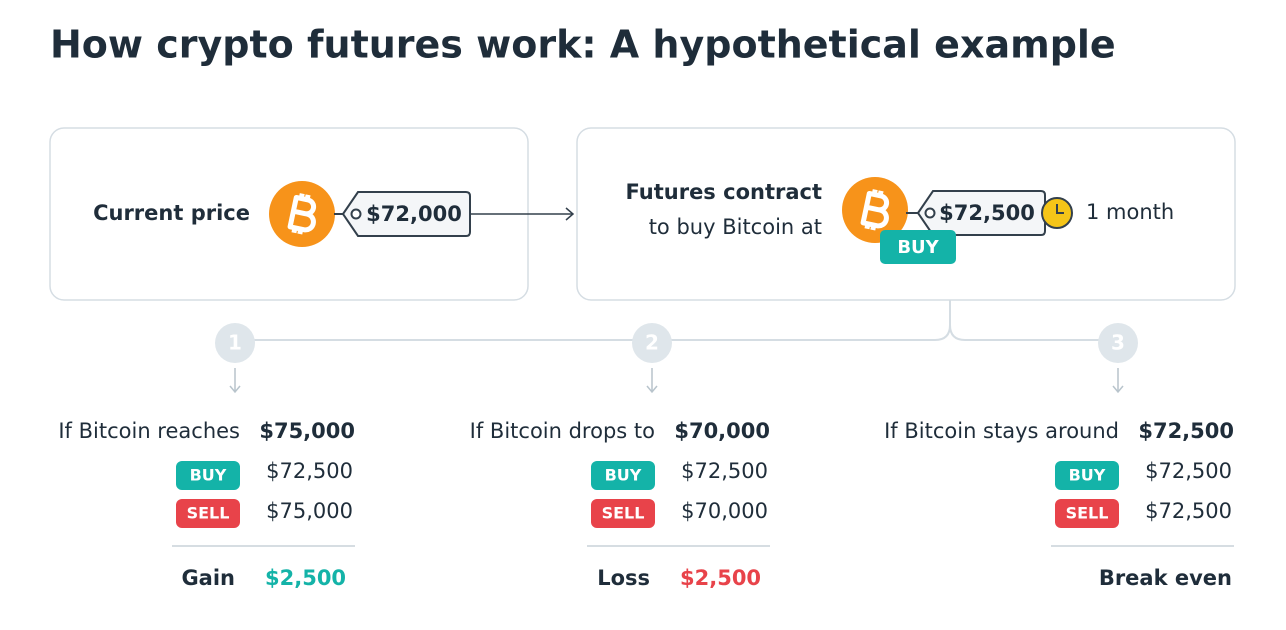 Image resolution: width=1286 pixels, height=630 pixels. I want to click on step-number: 1, so click(235, 343).